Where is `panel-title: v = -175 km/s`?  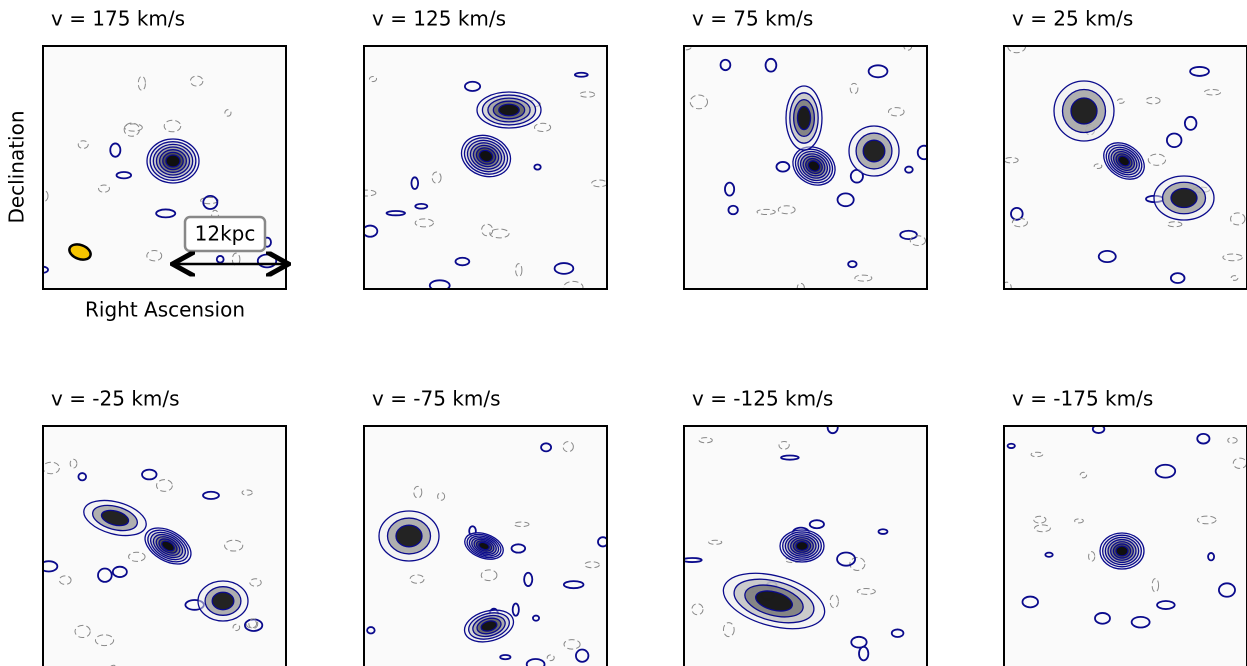 panel-title: v = -175 km/s is located at coordinates (1082, 399).